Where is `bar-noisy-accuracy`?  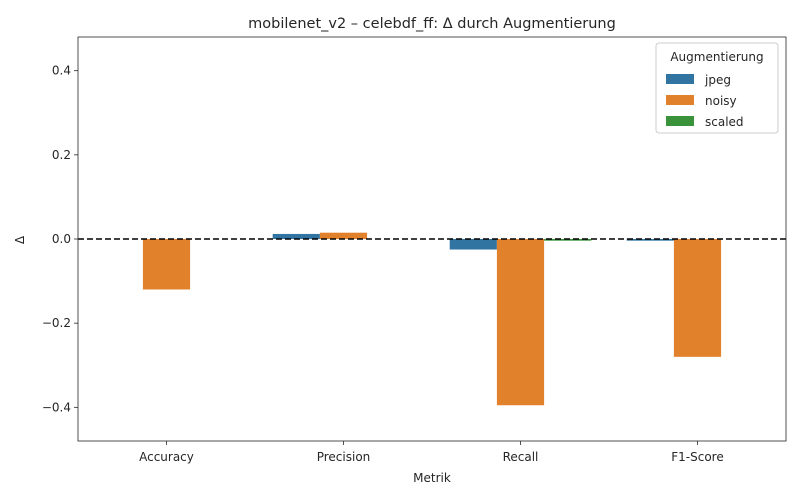 bar-noisy-accuracy is located at coordinates (166, 264).